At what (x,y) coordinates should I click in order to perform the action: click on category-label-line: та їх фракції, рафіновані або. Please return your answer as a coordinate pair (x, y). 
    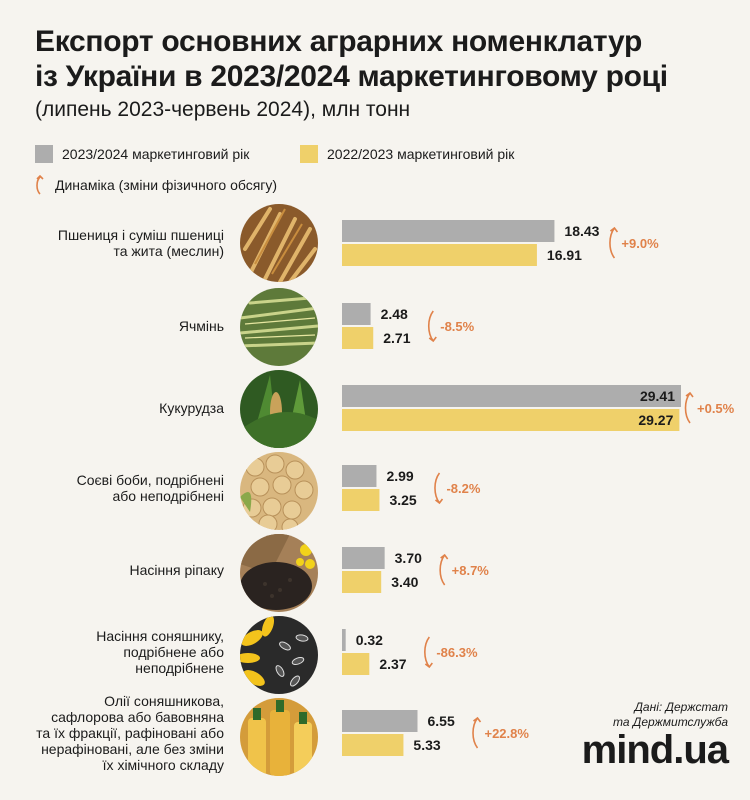
    Looking at the image, I should click on (130, 733).